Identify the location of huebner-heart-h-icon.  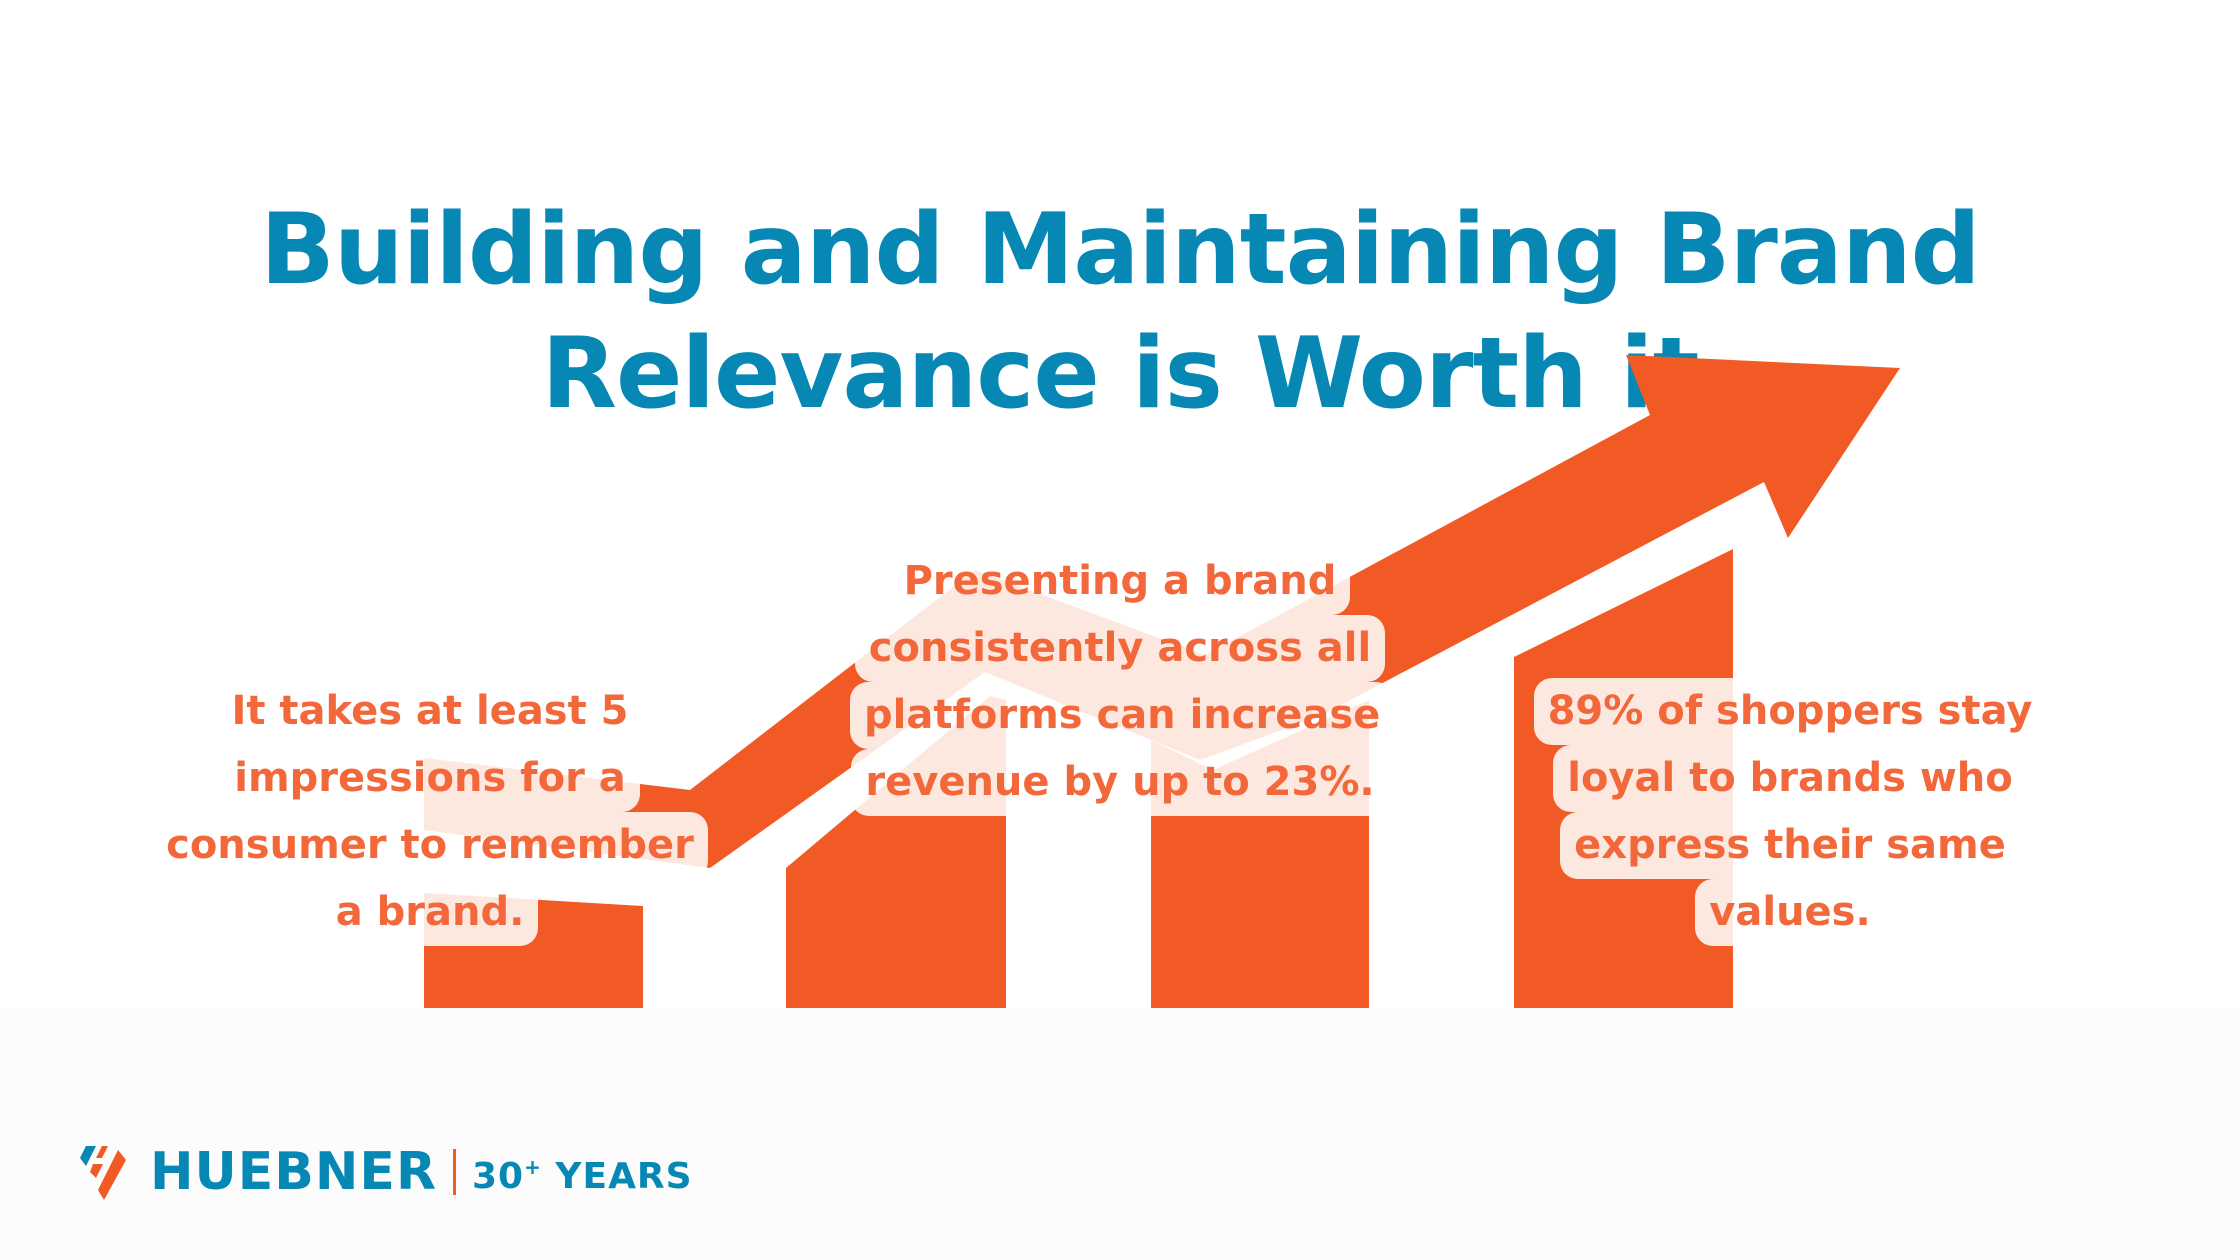
(103, 1173).